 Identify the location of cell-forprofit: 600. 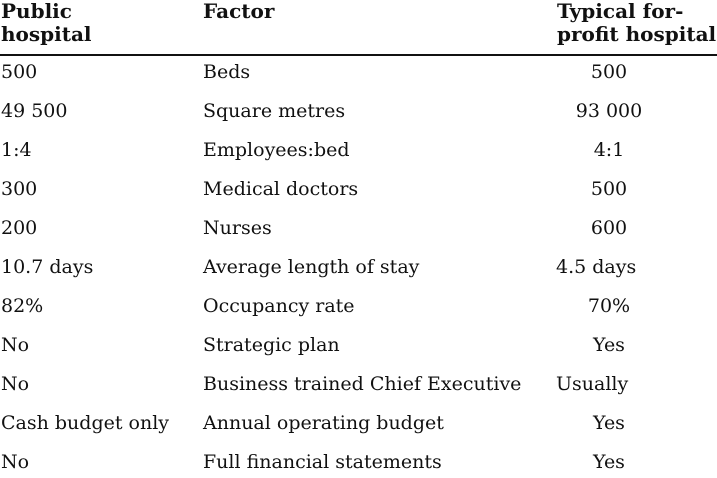
(609, 228).